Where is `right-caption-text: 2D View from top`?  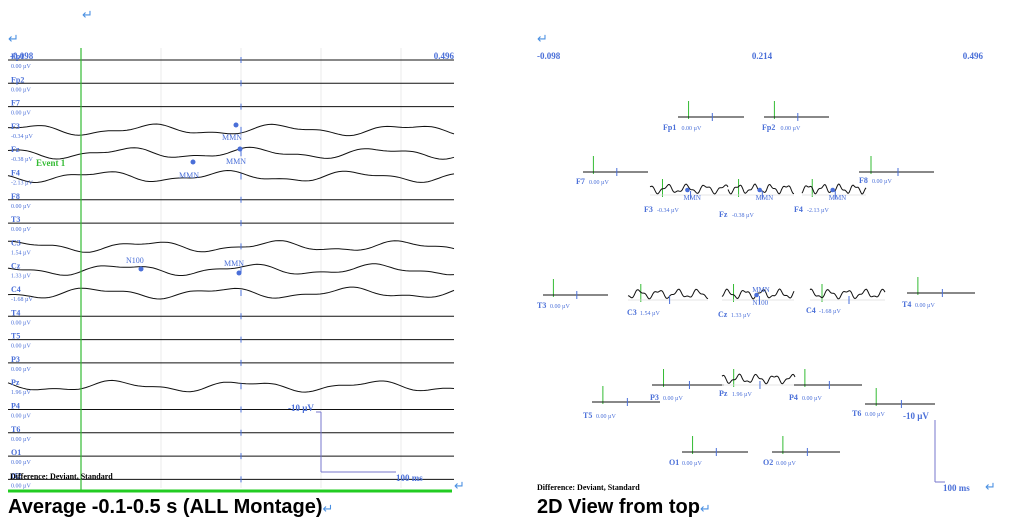 right-caption-text: 2D View from top is located at coordinates (618, 507).